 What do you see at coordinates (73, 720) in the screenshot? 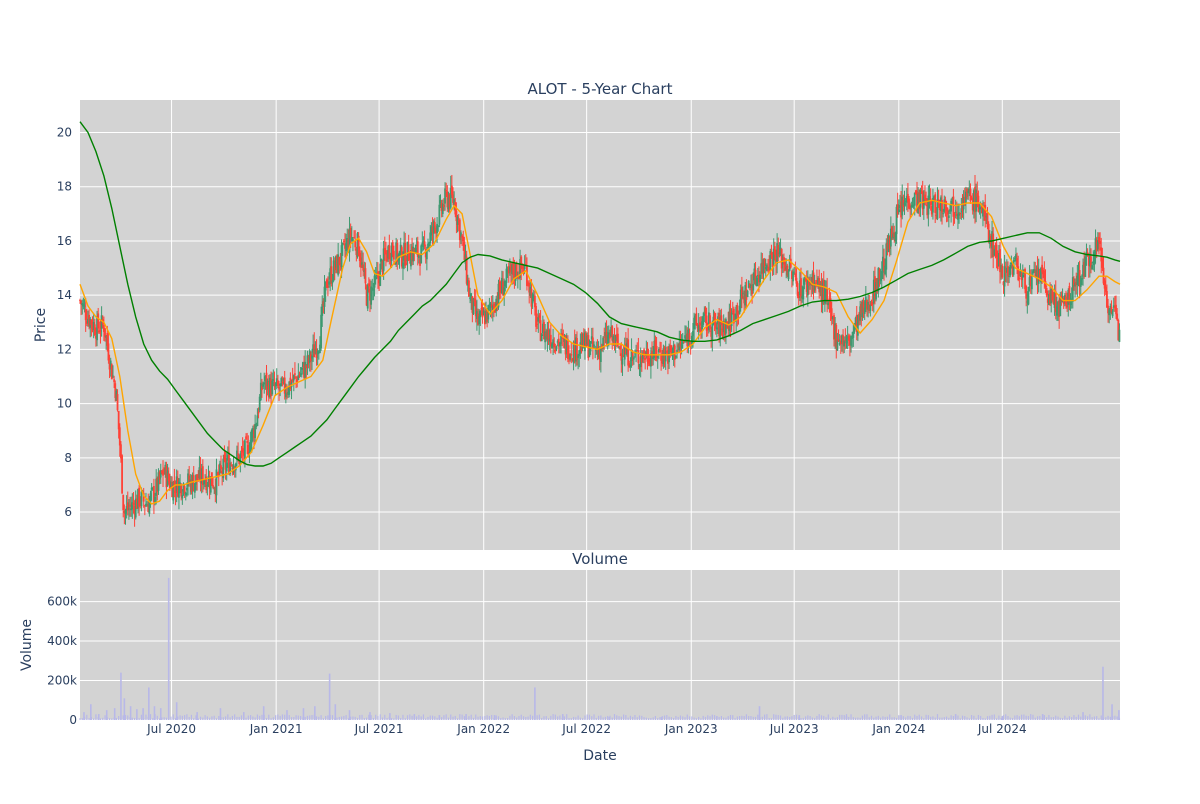
I see `volume-y-tick-label: 0` at bounding box center [73, 720].